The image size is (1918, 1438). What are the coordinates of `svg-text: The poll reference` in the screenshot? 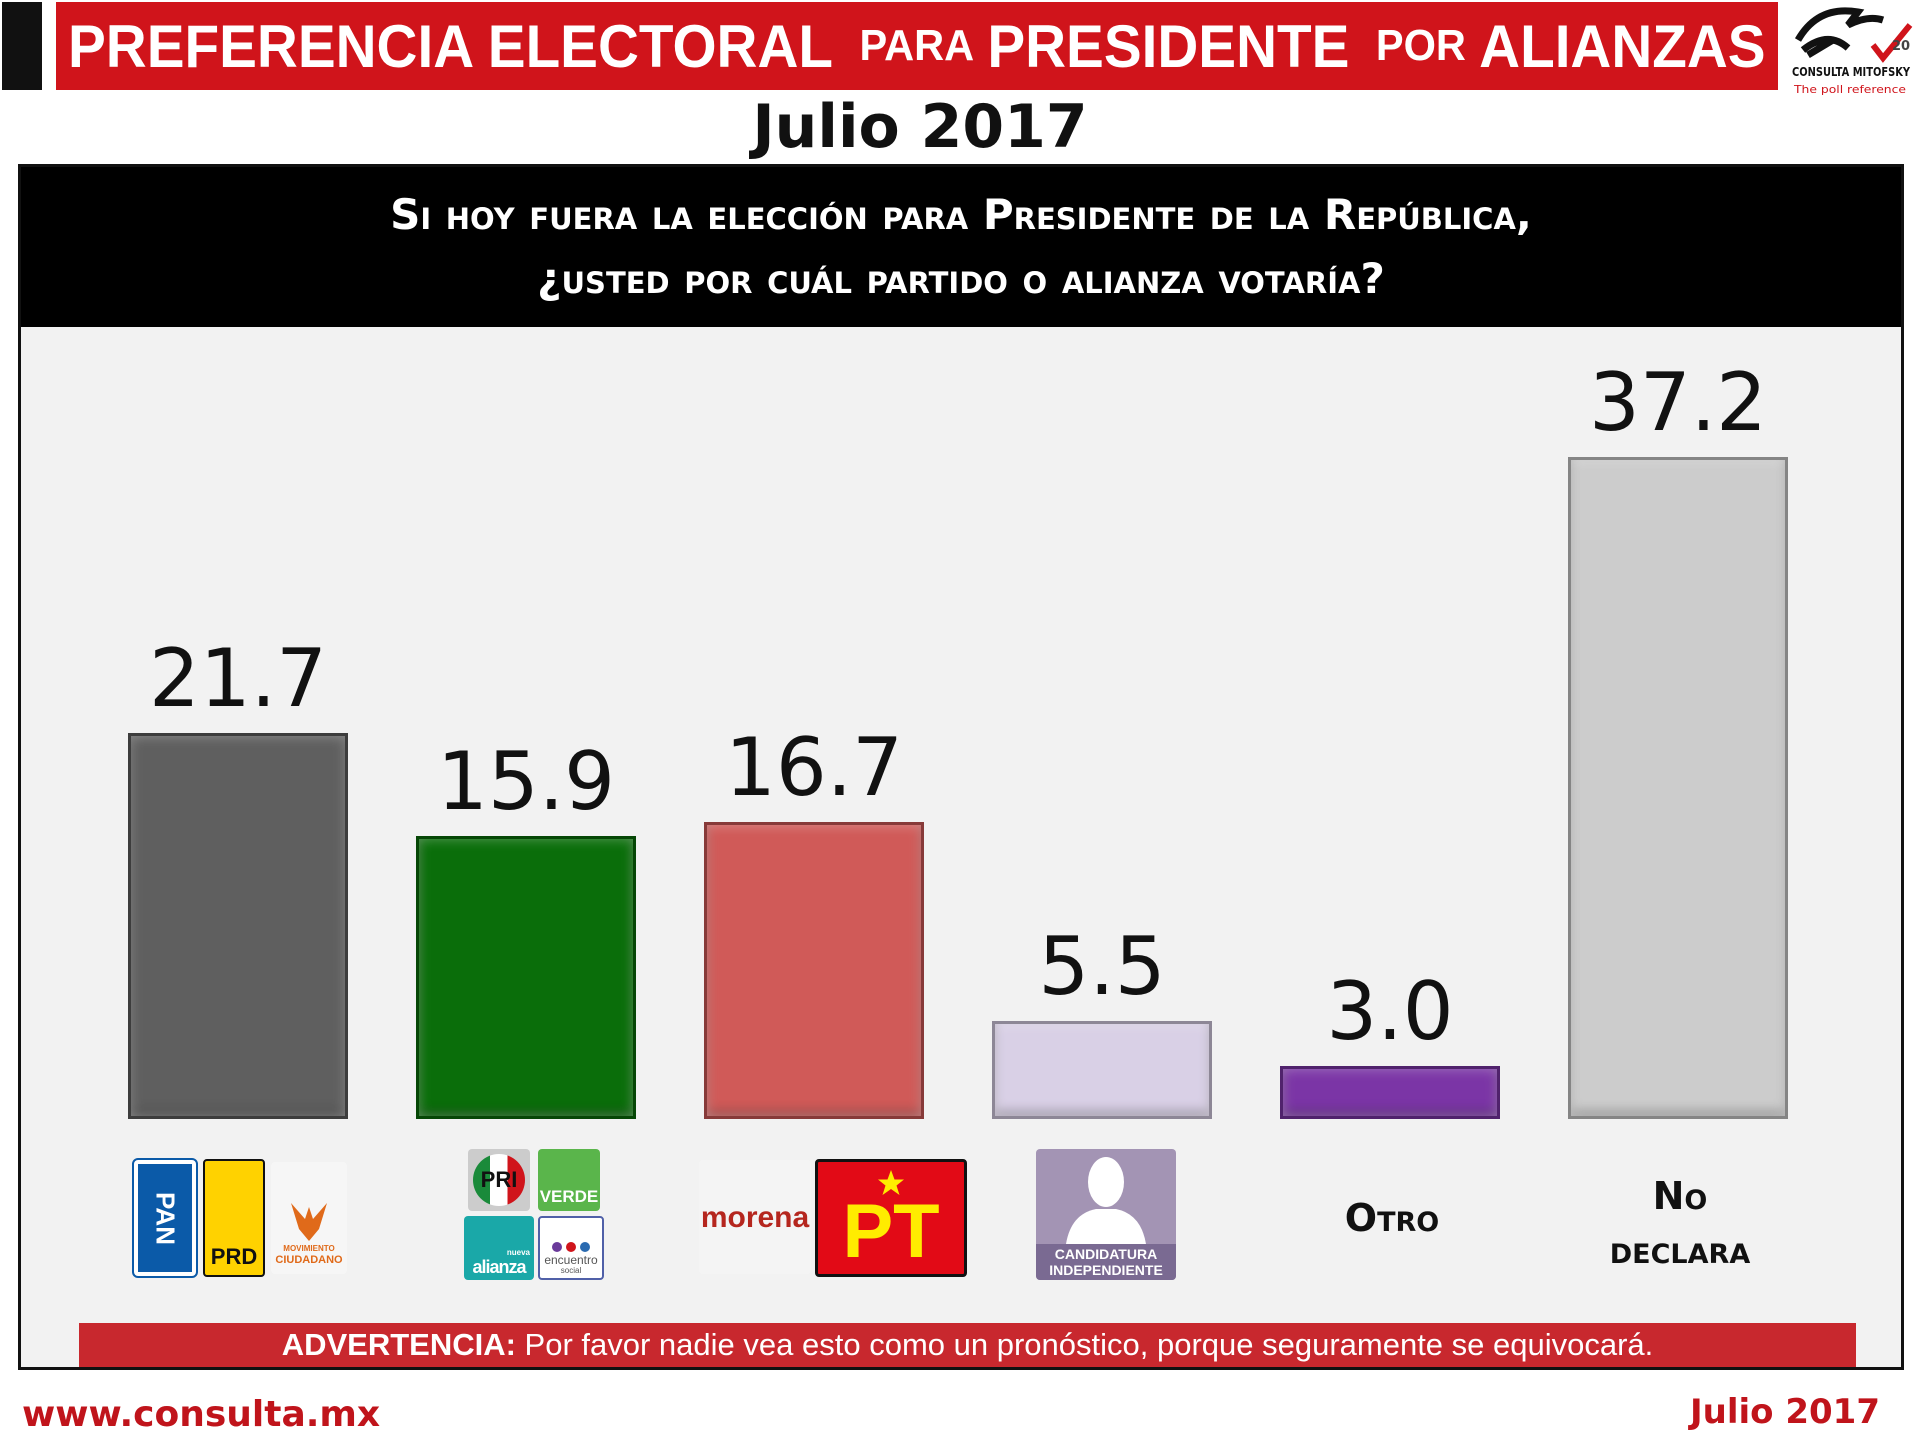 It's located at (1849, 89).